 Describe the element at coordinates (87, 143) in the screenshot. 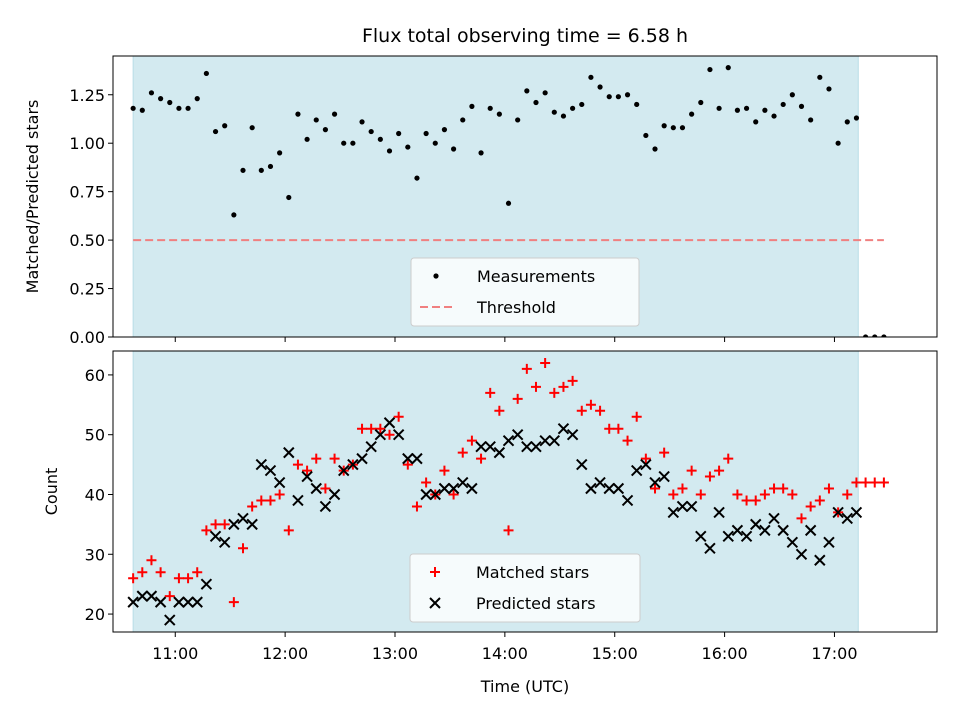

I see `y-tick-label: 1.00` at that location.